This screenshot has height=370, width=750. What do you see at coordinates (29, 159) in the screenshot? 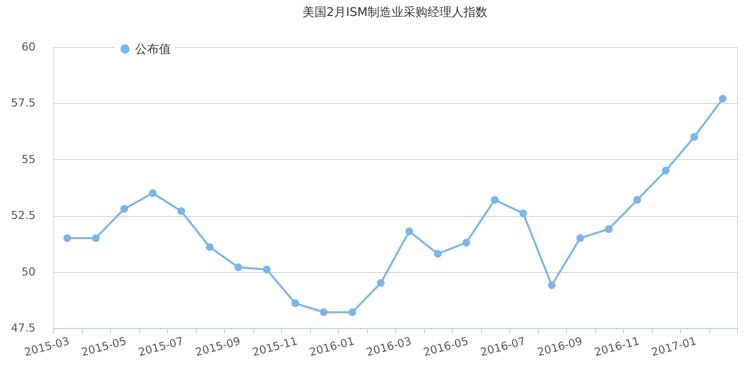
I see `y-tick-label: 55` at bounding box center [29, 159].